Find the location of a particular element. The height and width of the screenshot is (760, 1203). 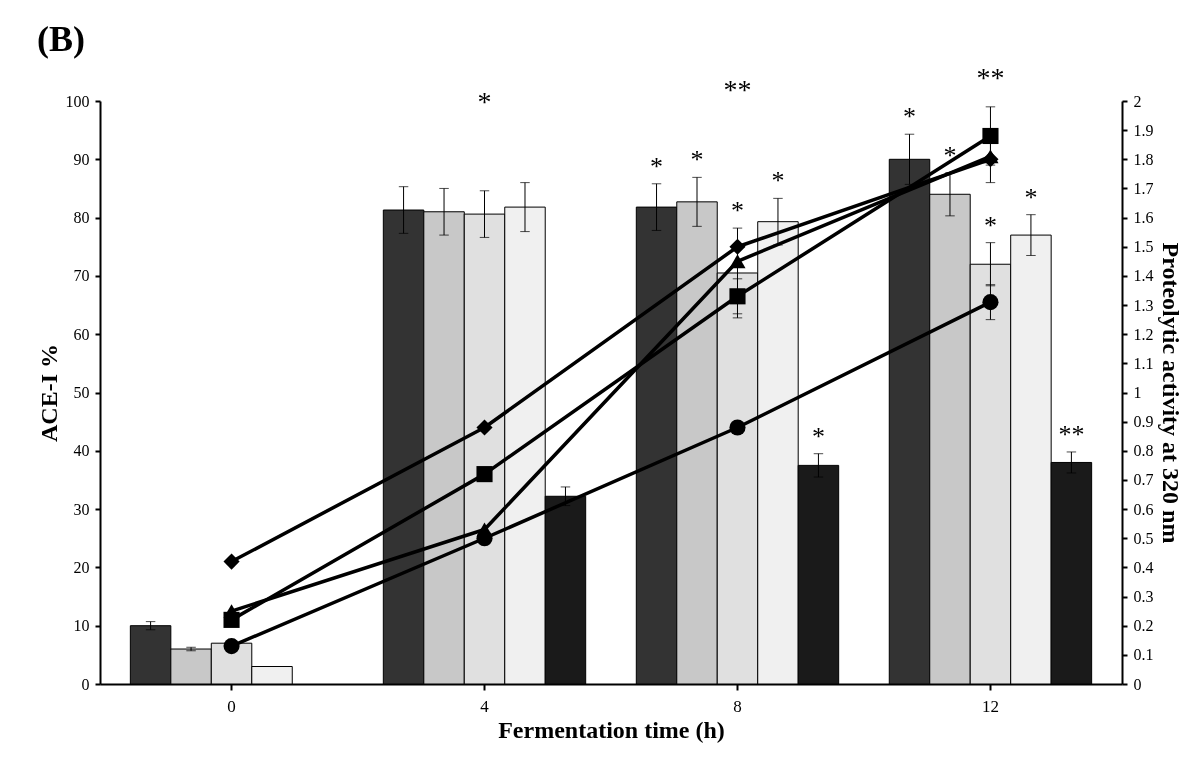

annotation: ** is located at coordinates (737, 89).